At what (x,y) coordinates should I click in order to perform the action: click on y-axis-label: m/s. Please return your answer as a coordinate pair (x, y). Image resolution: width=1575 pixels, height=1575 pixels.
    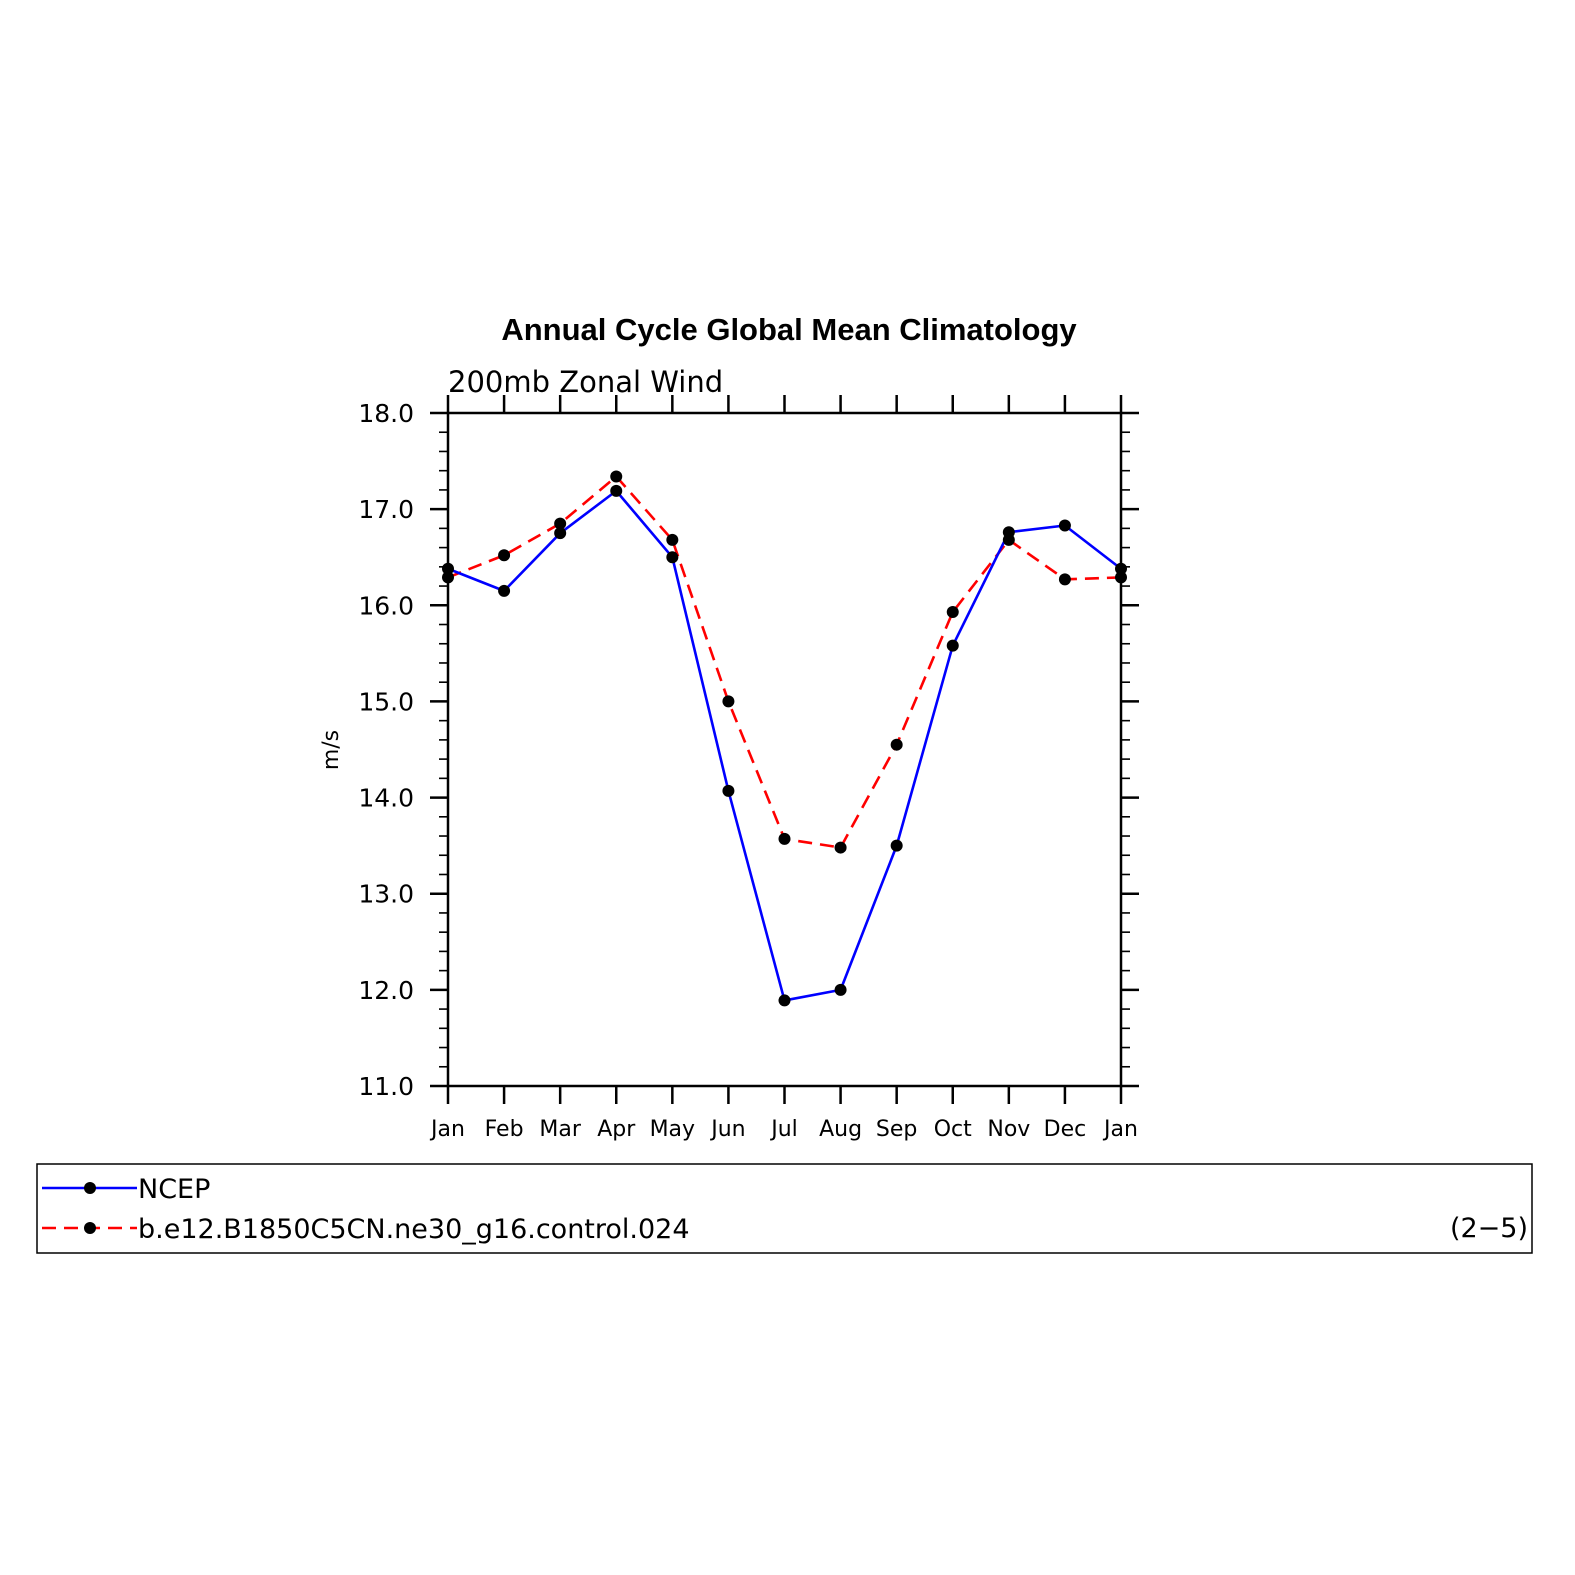
    Looking at the image, I should click on (331, 750).